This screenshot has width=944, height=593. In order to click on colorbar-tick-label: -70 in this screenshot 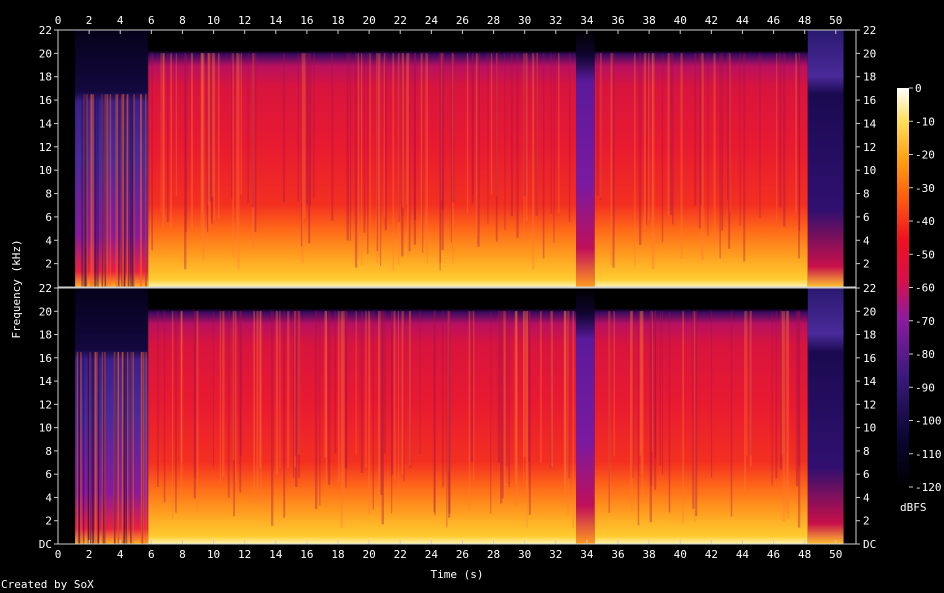, I will do `click(925, 321)`.